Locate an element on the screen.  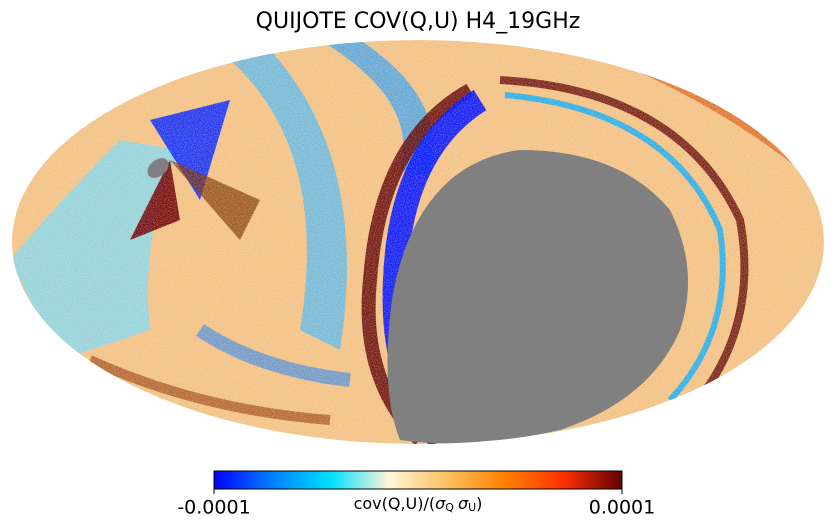
label-part: cov(Q,U)/( is located at coordinates (395, 503).